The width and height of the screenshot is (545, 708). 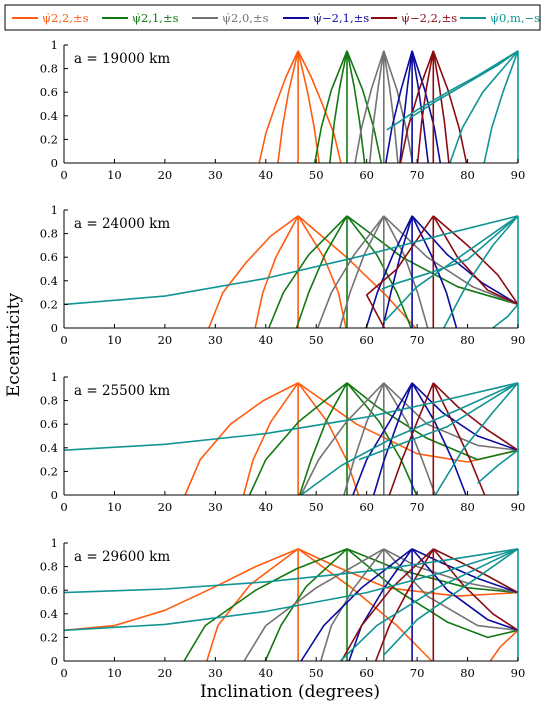 I want to click on x-tick-label: 60, so click(x=366, y=507).